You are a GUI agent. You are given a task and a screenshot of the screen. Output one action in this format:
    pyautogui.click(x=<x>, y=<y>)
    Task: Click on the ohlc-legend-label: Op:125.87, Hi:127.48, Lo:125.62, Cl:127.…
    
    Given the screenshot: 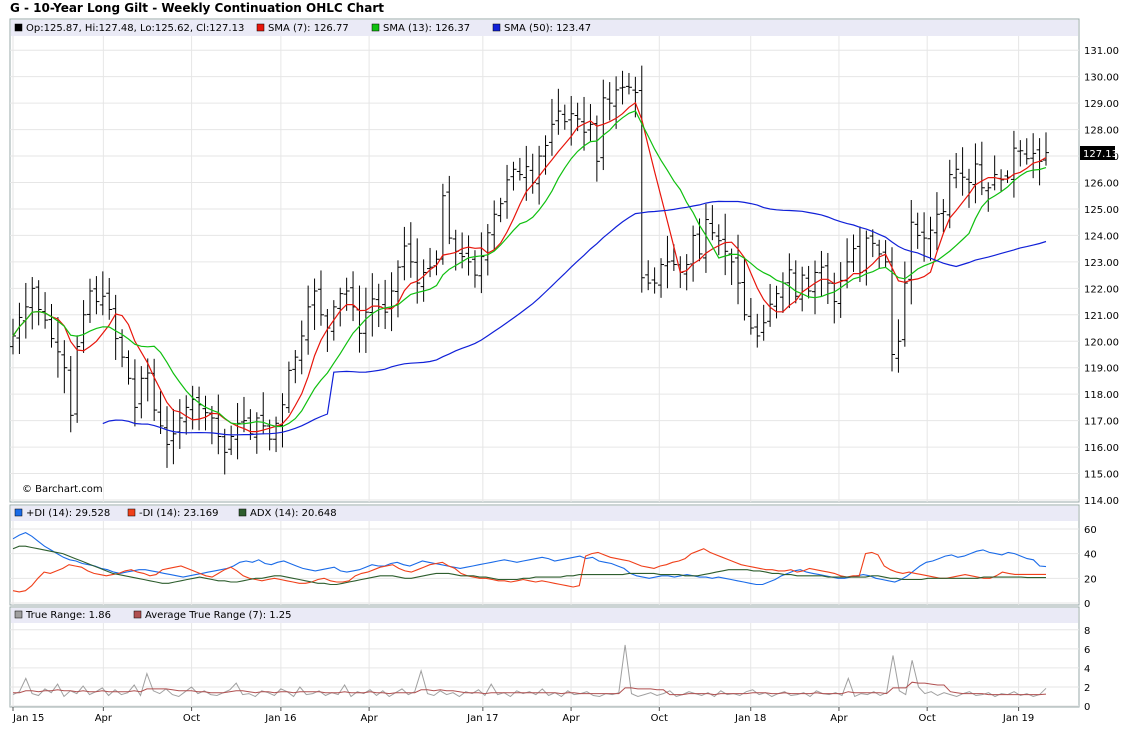 What is the action you would take?
    pyautogui.click(x=135, y=28)
    